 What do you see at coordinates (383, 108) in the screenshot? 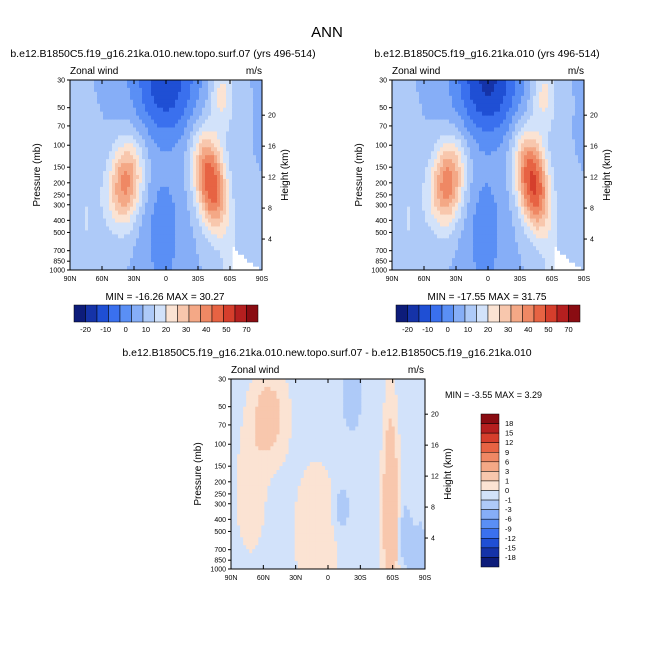
I see `y-tick-label: 50` at bounding box center [383, 108].